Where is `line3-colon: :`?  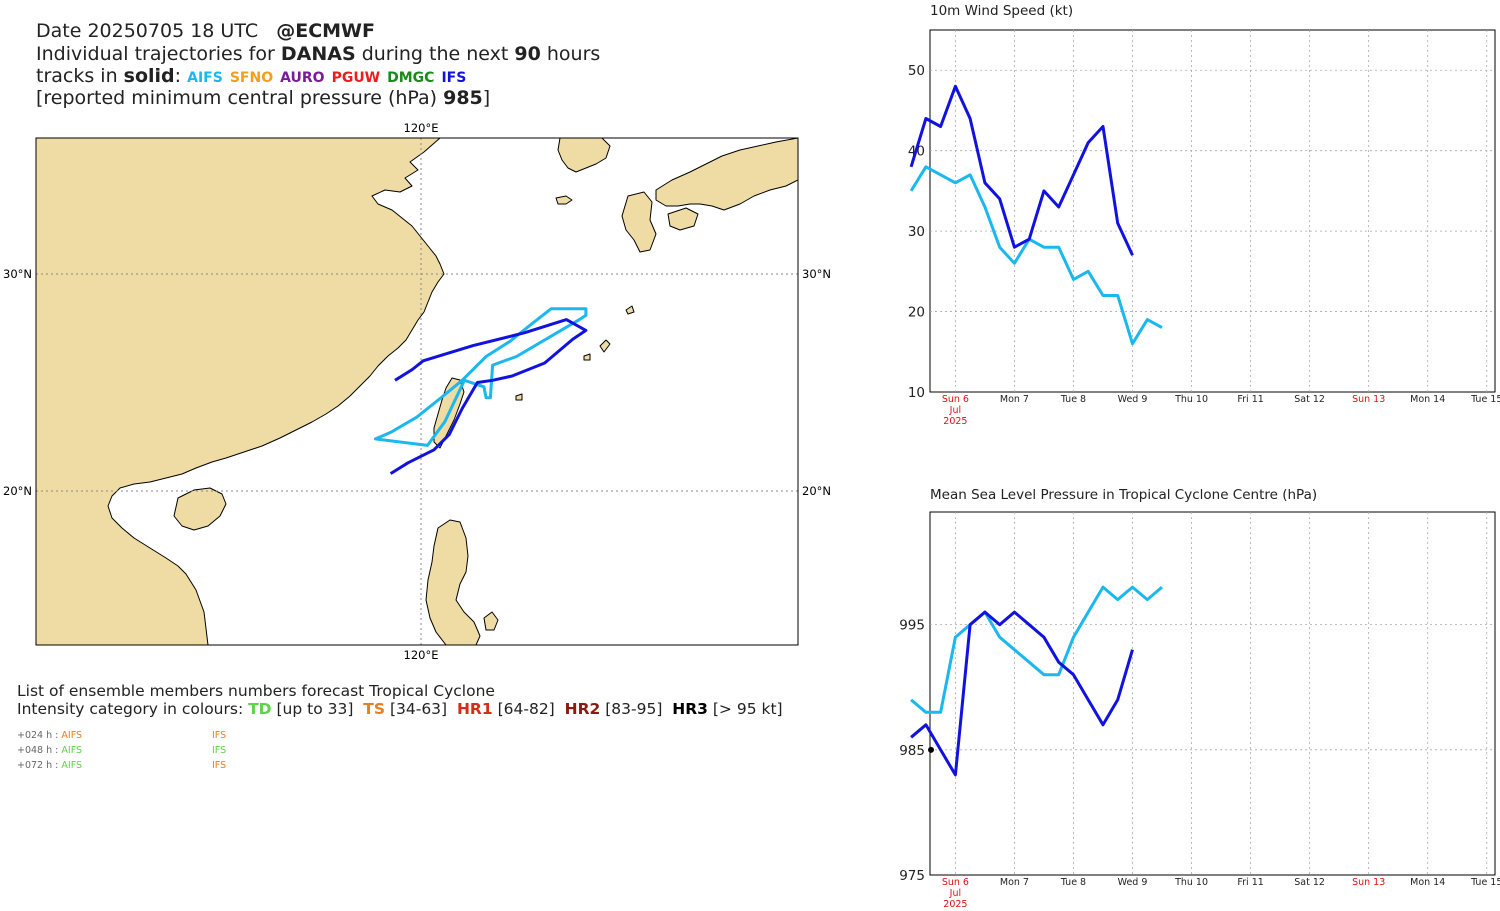 line3-colon: : is located at coordinates (178, 76).